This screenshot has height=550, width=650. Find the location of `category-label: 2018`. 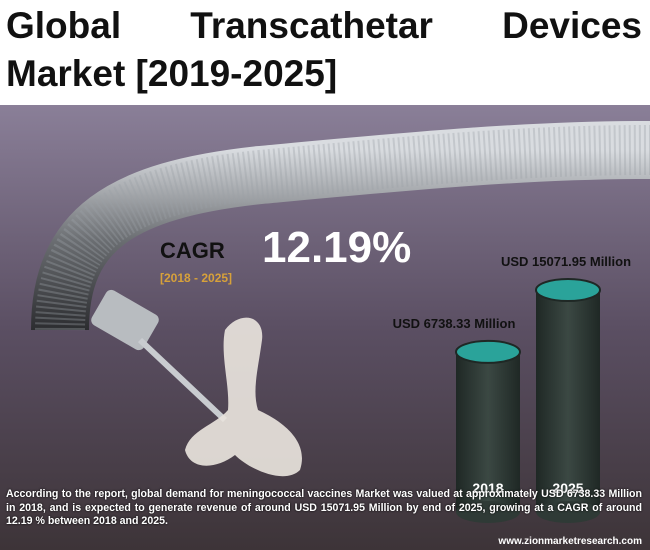

category-label: 2018 is located at coordinates (487, 488).